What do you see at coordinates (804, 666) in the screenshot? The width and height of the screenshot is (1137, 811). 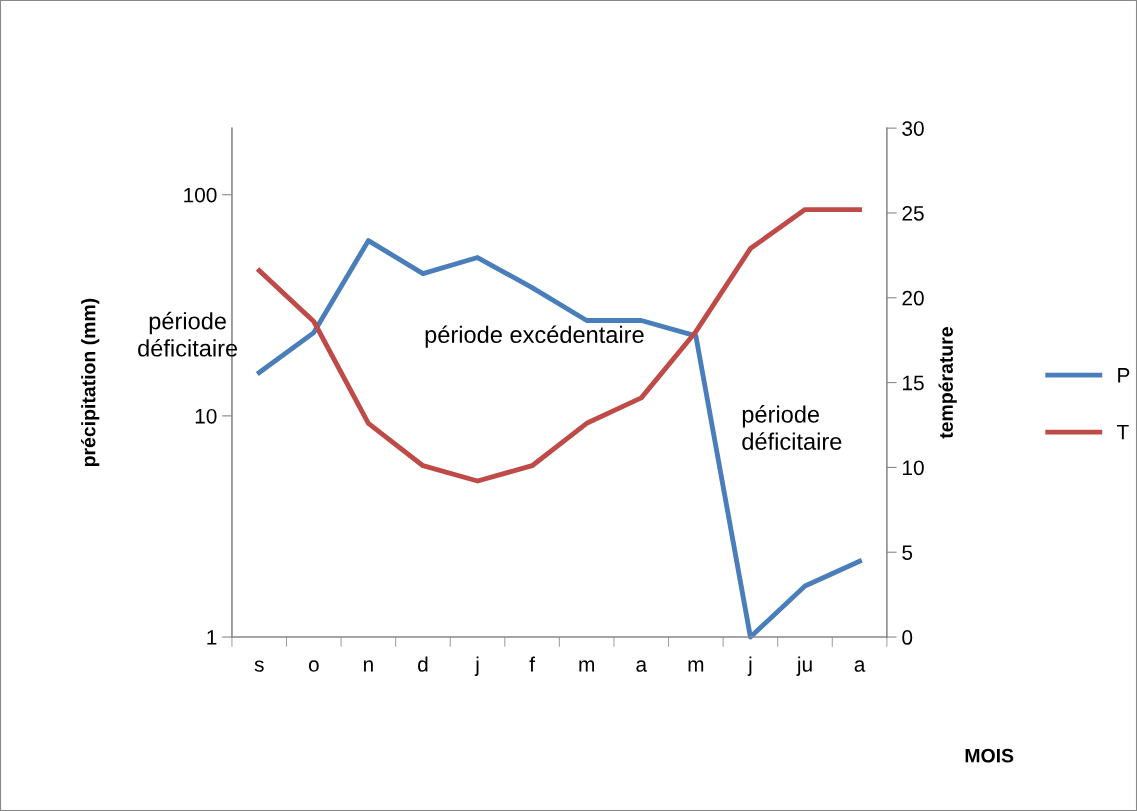 I see `x-tick-label: ju` at bounding box center [804, 666].